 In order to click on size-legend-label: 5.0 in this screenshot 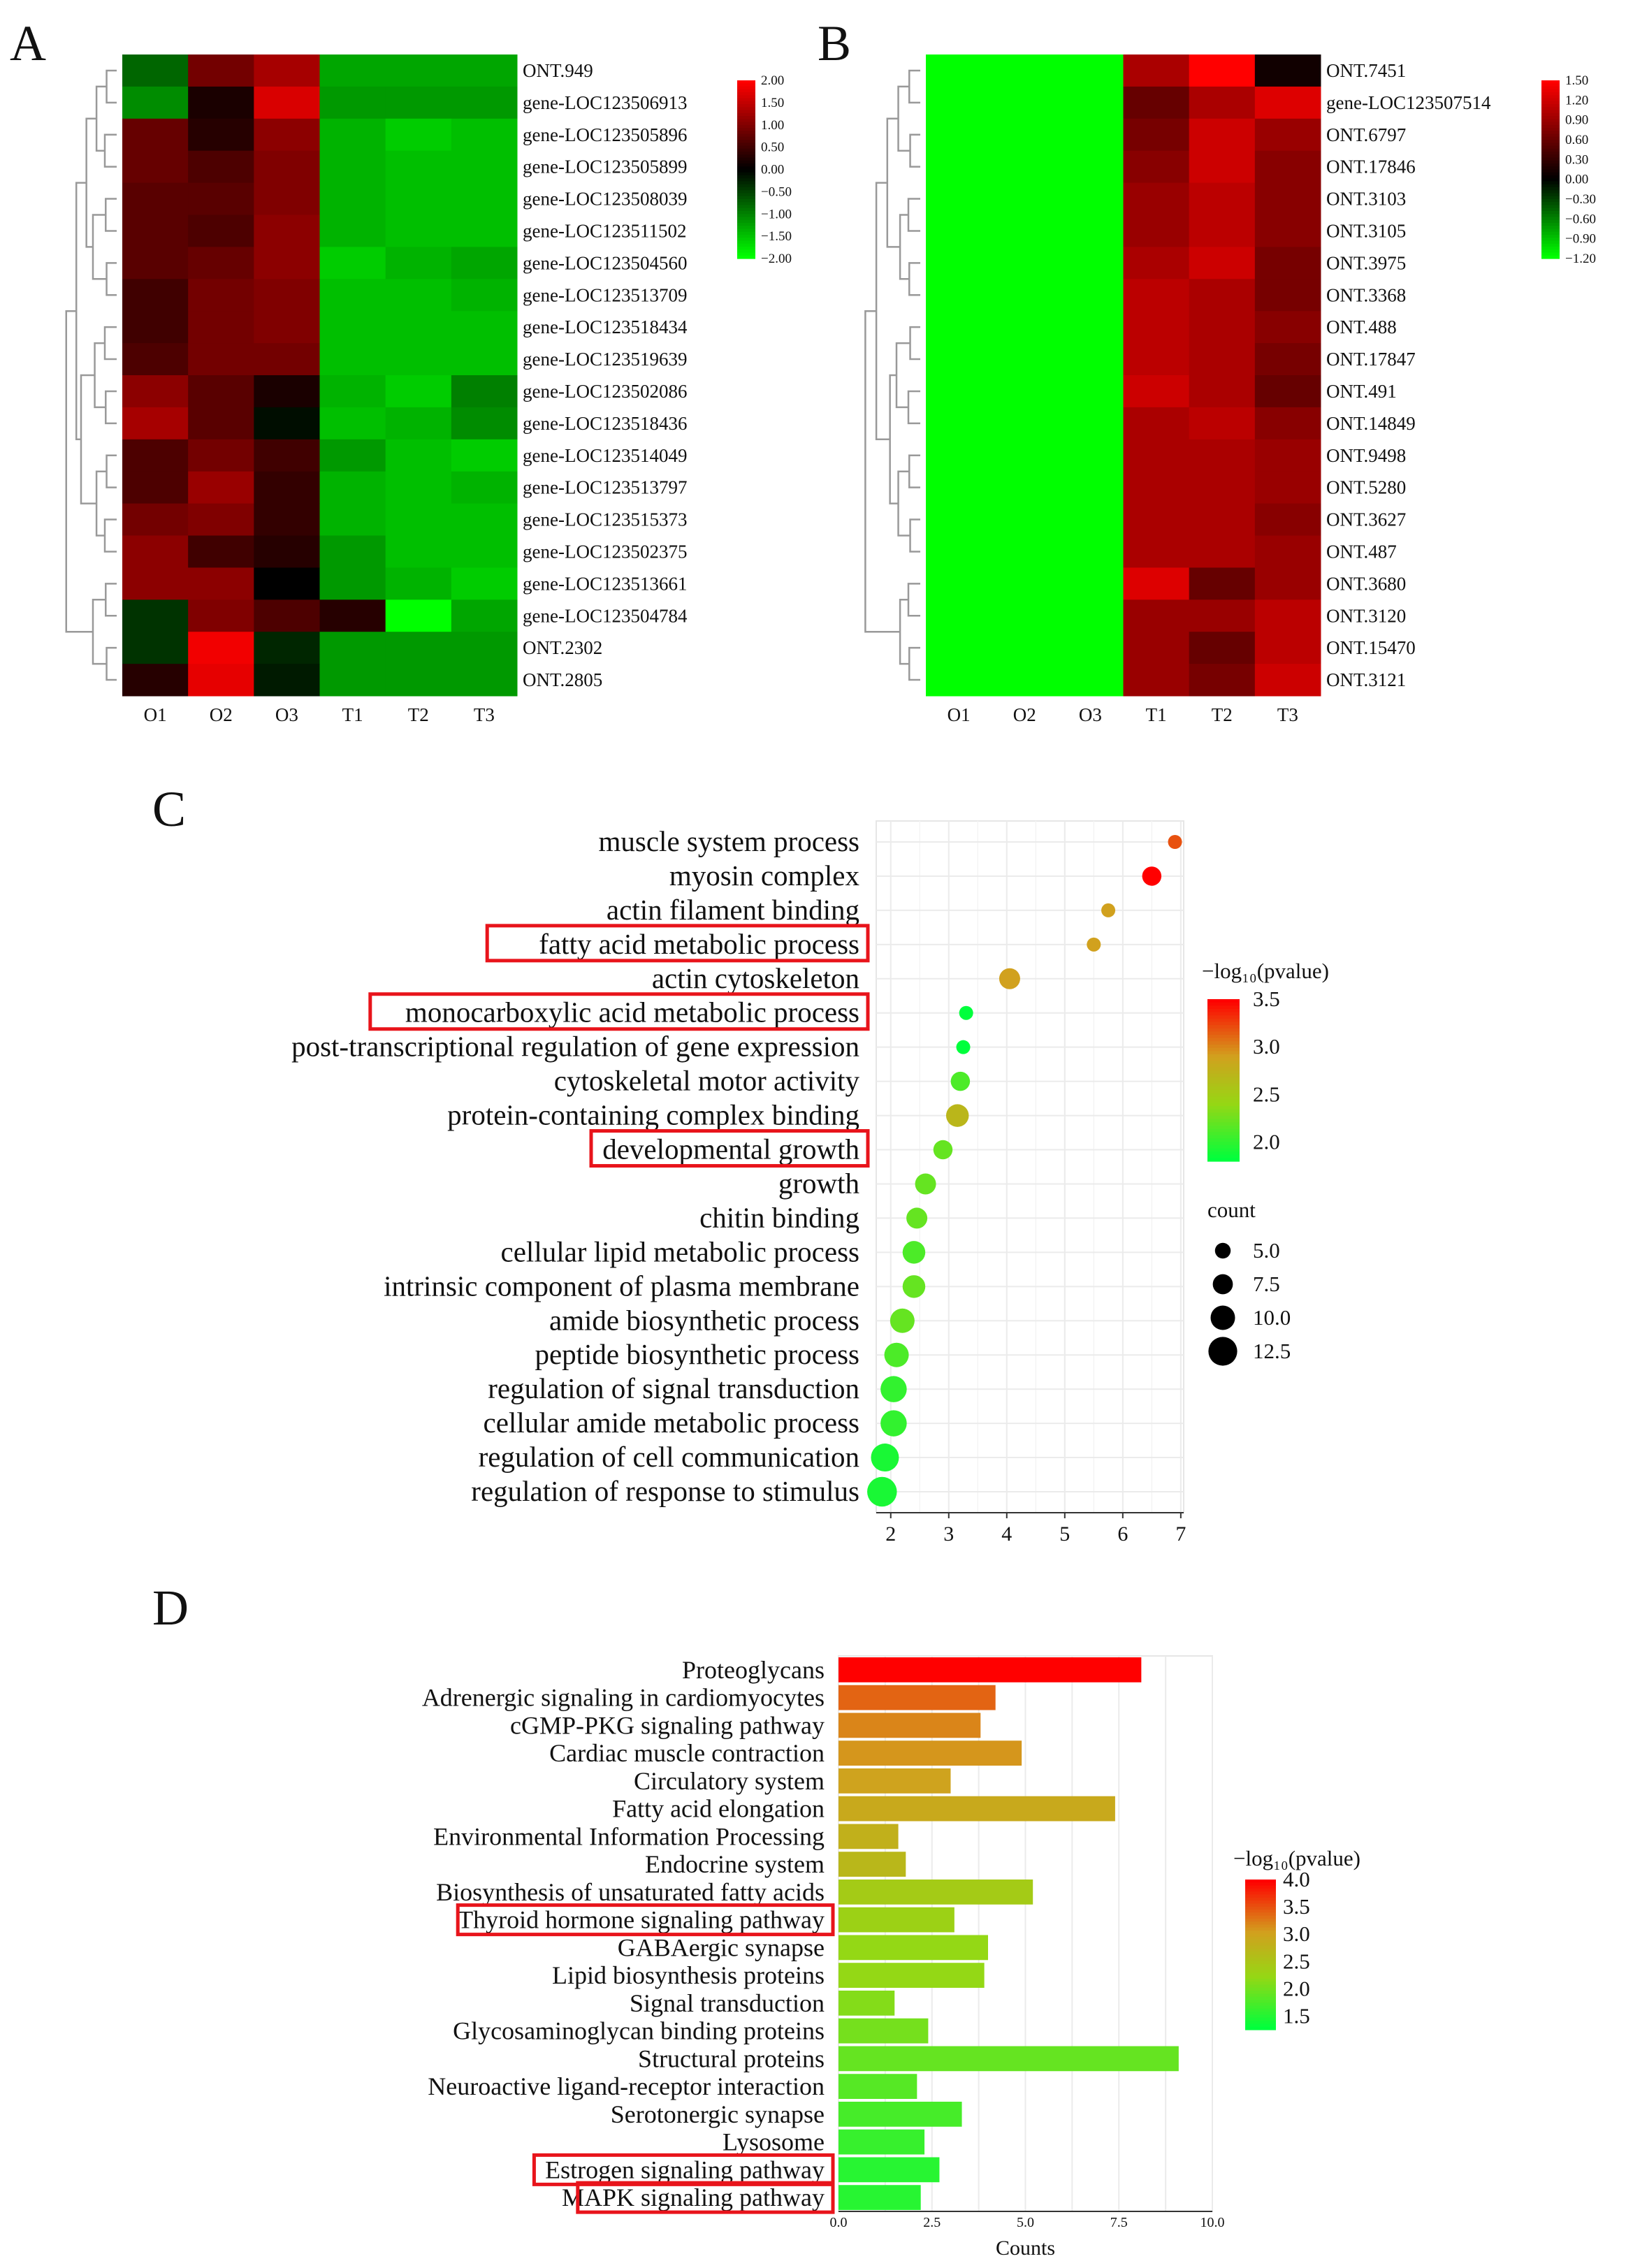, I will do `click(1266, 1250)`.